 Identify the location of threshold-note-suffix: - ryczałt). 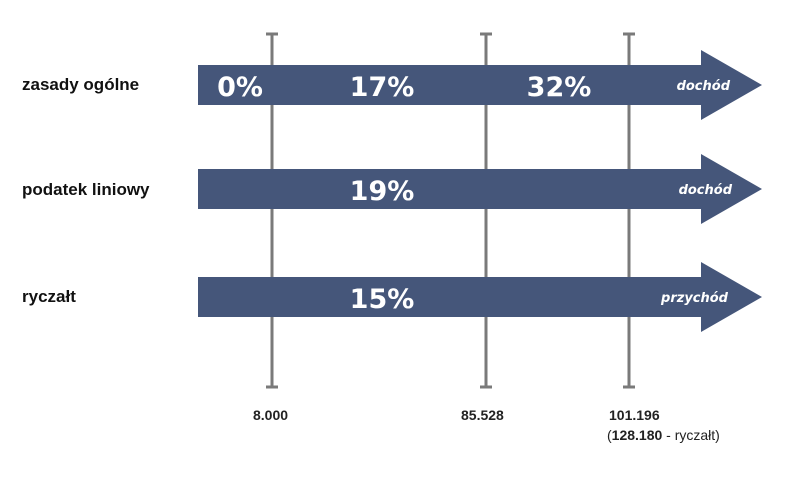
(691, 435).